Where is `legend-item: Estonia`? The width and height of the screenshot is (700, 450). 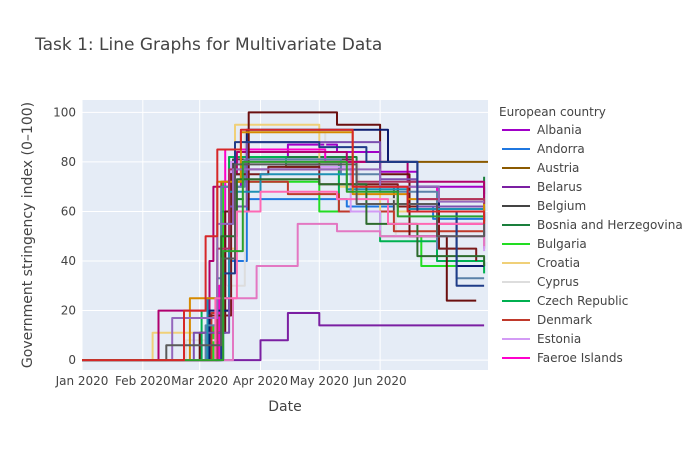
legend-item: Estonia is located at coordinates (541, 339).